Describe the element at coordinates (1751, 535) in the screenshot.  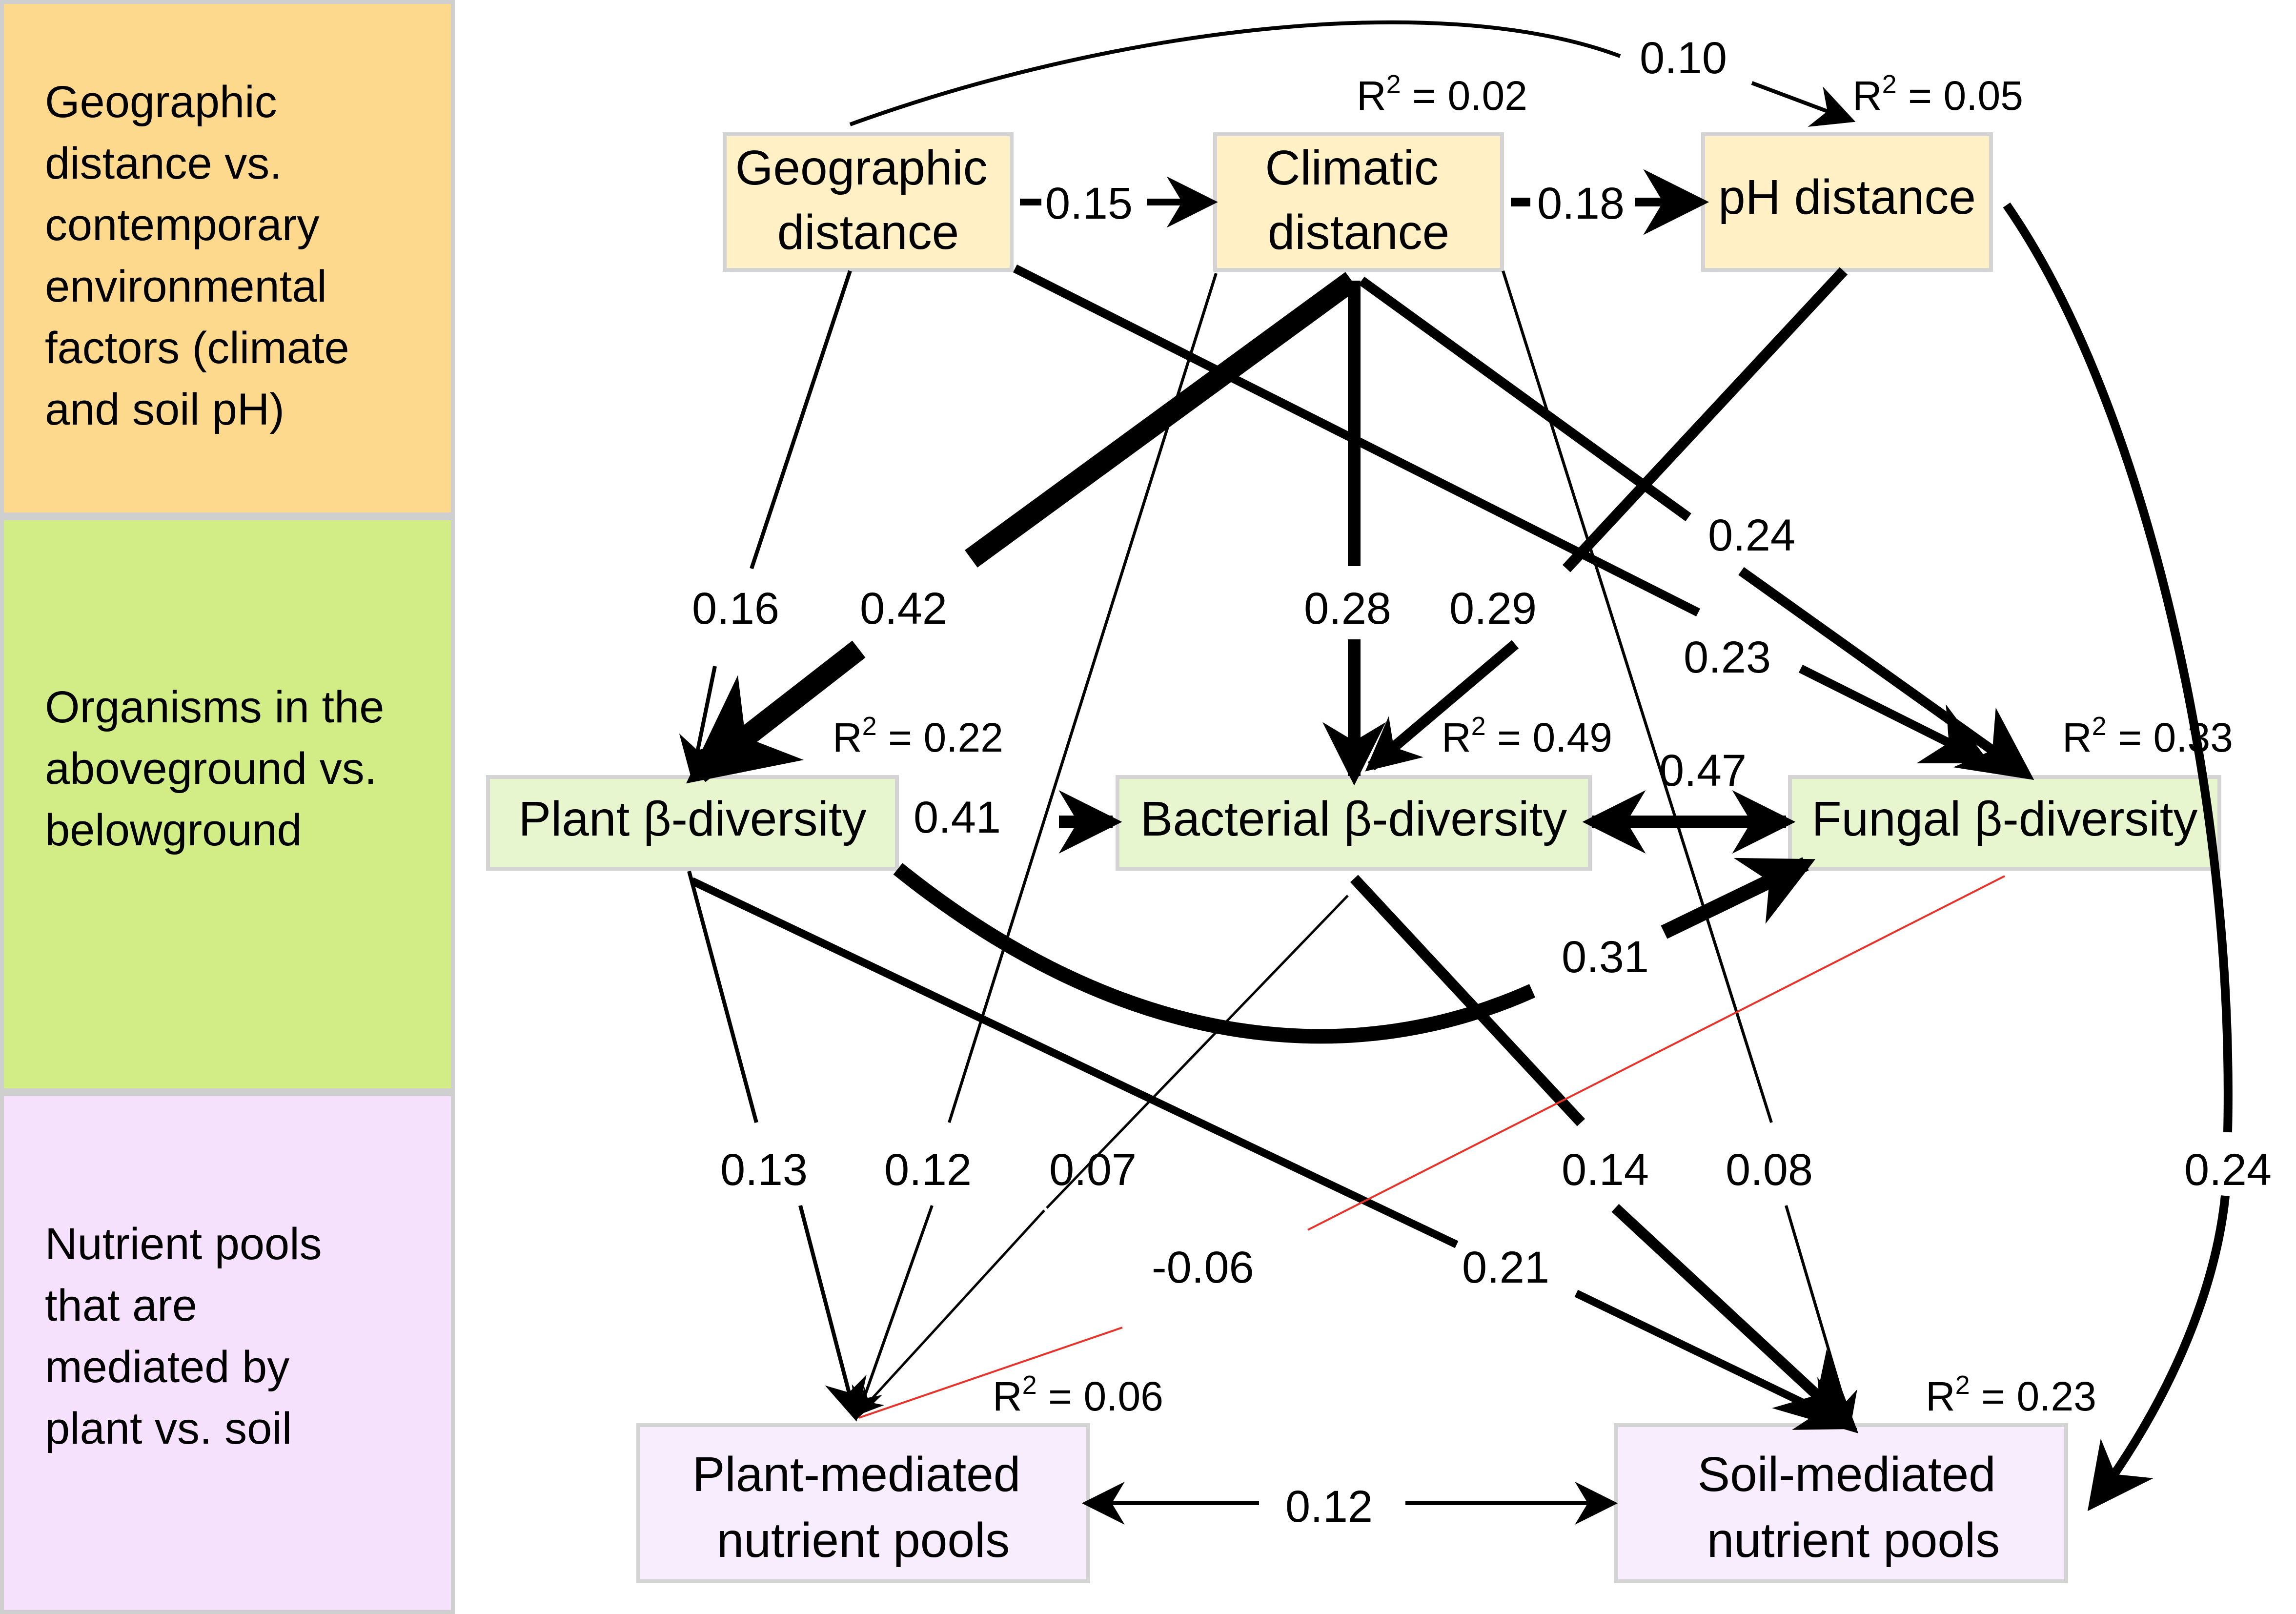
I see `coef-climatic-fungal: 0.24` at that location.